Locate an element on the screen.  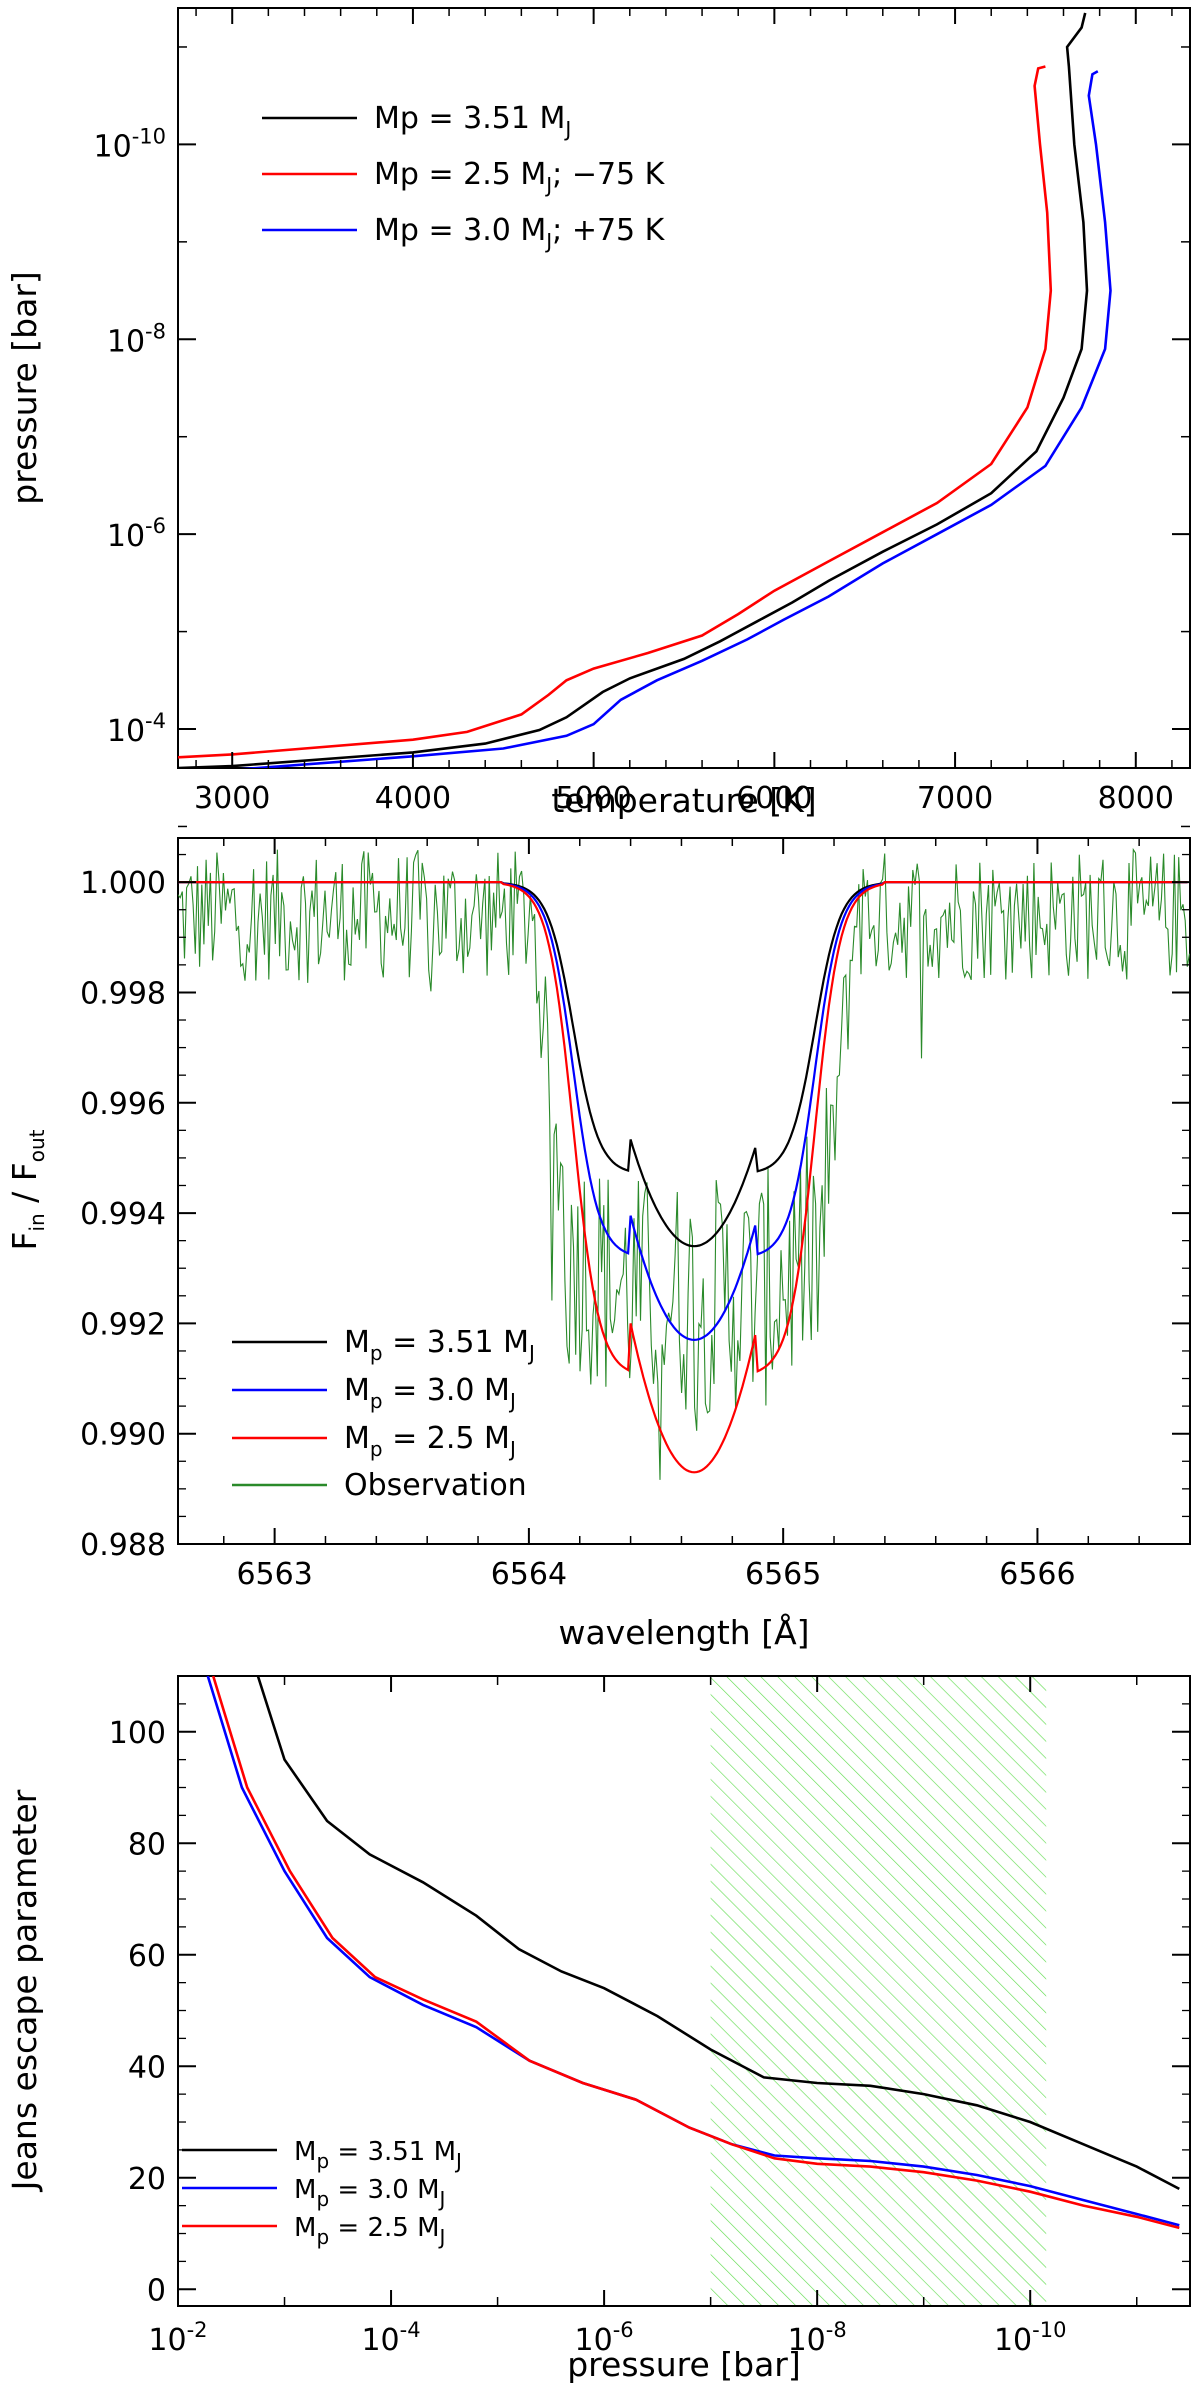
panel3-legend-2-label-sub: p is located at coordinates (322, 2237).